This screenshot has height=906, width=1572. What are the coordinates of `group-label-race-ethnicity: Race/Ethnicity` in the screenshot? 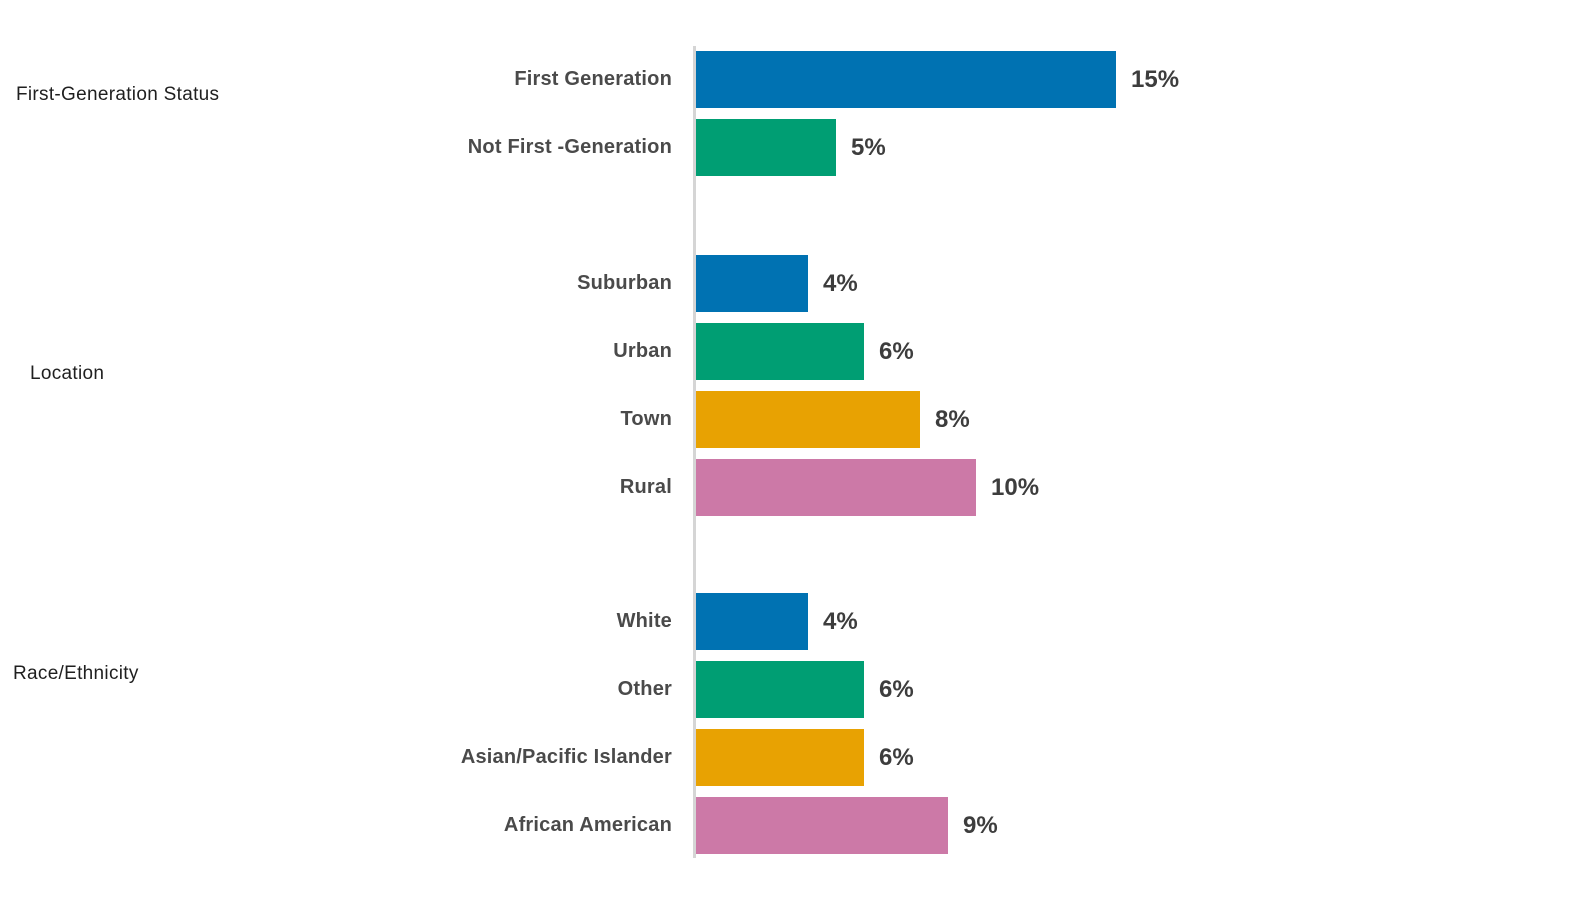 It's located at (76, 673).